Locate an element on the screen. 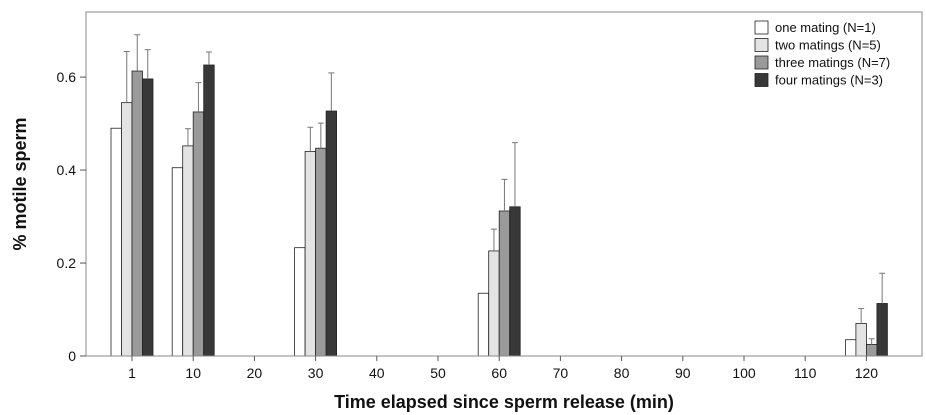 This screenshot has height=415, width=926. legend-label: one mating (N=1) is located at coordinates (825, 27).